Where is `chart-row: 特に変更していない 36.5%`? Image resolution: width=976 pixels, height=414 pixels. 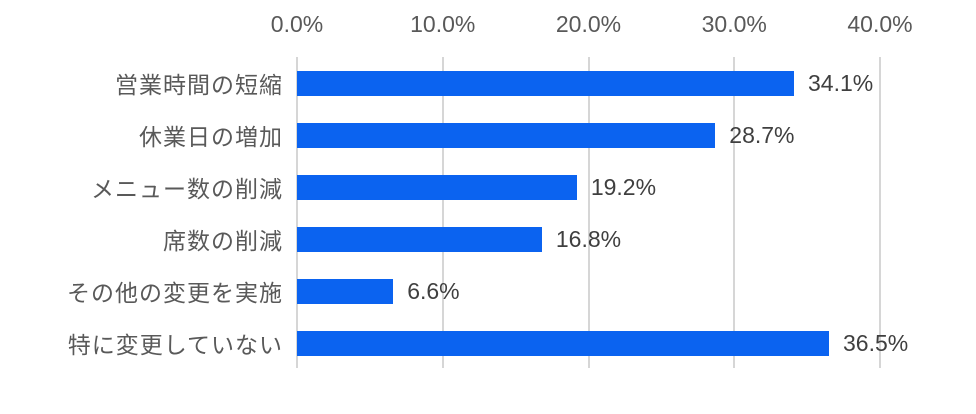 chart-row: 特に変更していない 36.5% is located at coordinates (488, 343).